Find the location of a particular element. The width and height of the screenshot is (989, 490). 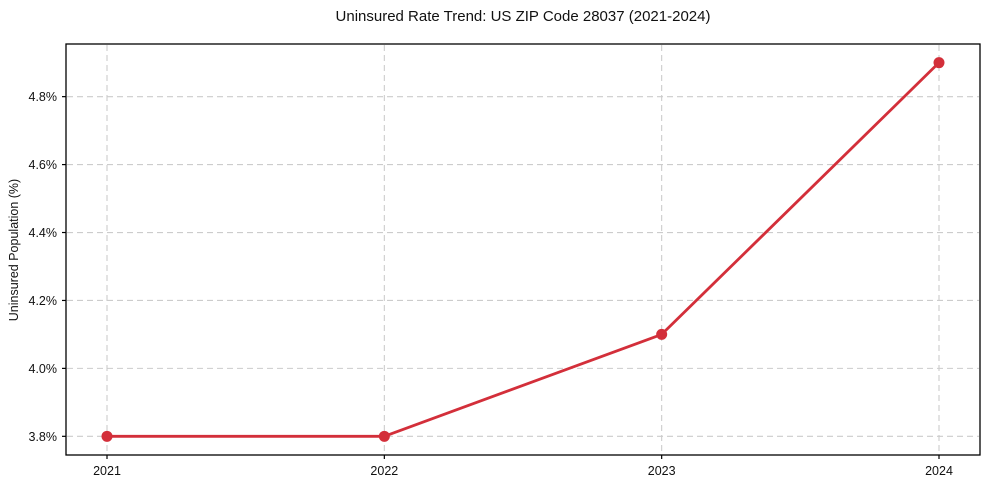

y-tick-label: 3.8% is located at coordinates (43, 437).